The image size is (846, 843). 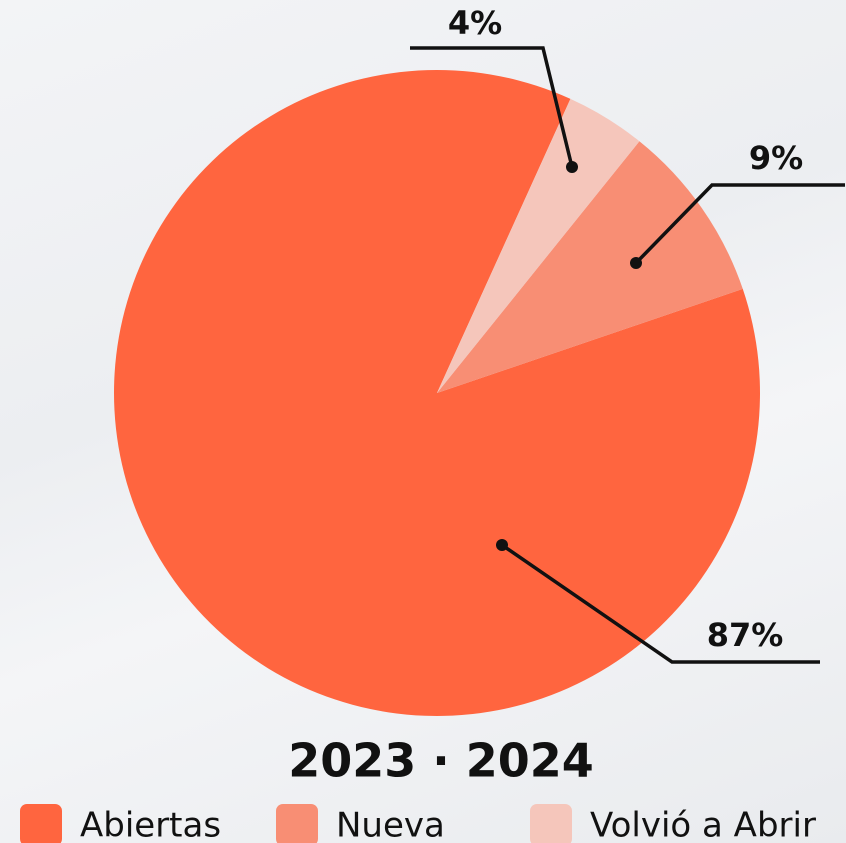 I want to click on data-label: 87%, so click(x=745, y=635).